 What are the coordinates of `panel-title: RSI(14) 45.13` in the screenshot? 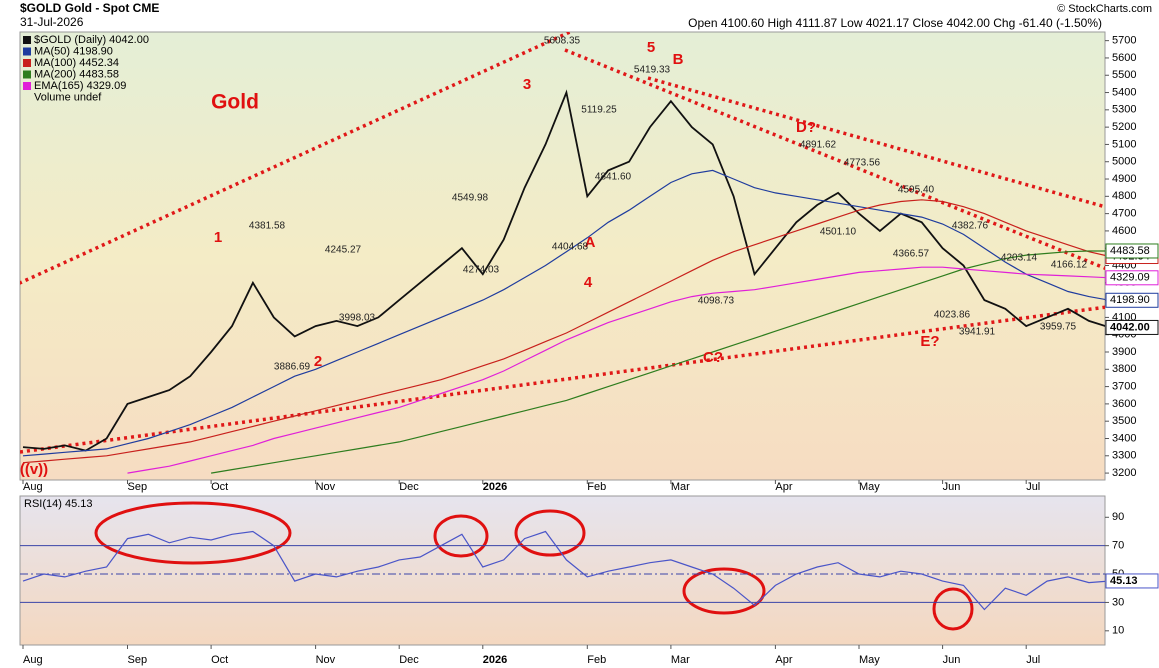 It's located at (58, 504).